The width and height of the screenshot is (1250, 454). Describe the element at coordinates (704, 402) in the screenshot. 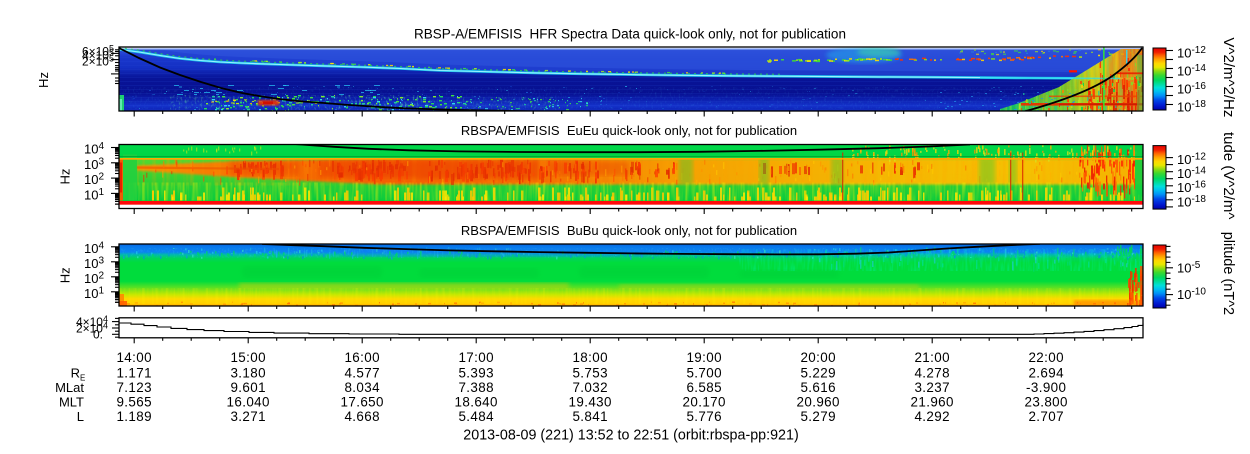

I see `svg-text: 20.170` at that location.